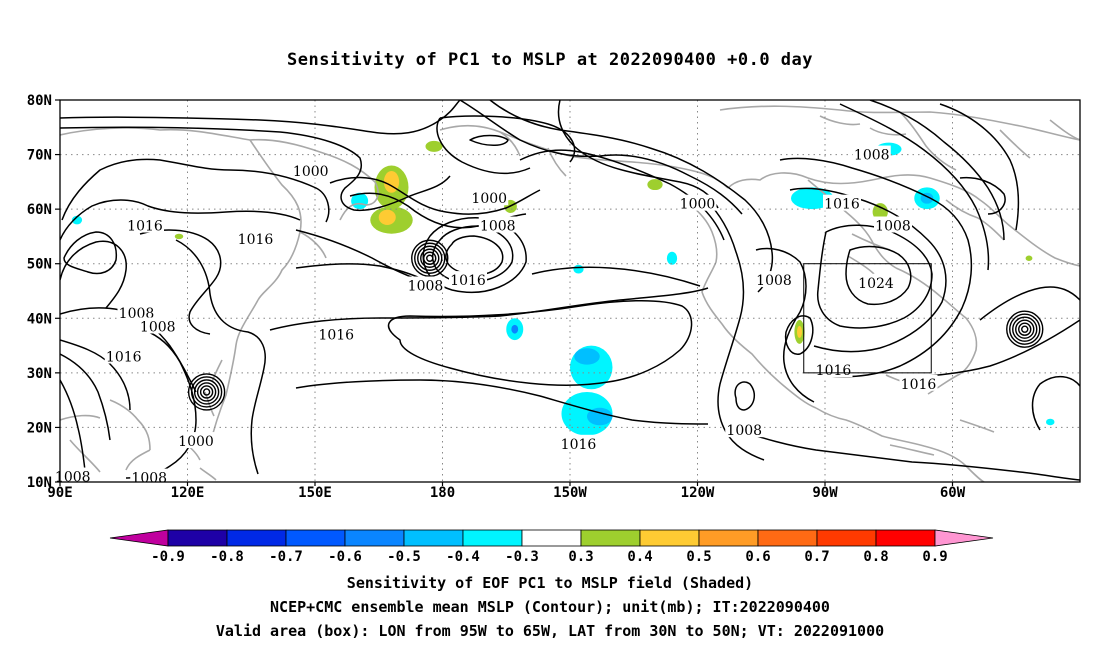 The image size is (1100, 650). What do you see at coordinates (39, 101) in the screenshot?
I see `lat-tick-label: 80N` at bounding box center [39, 101].